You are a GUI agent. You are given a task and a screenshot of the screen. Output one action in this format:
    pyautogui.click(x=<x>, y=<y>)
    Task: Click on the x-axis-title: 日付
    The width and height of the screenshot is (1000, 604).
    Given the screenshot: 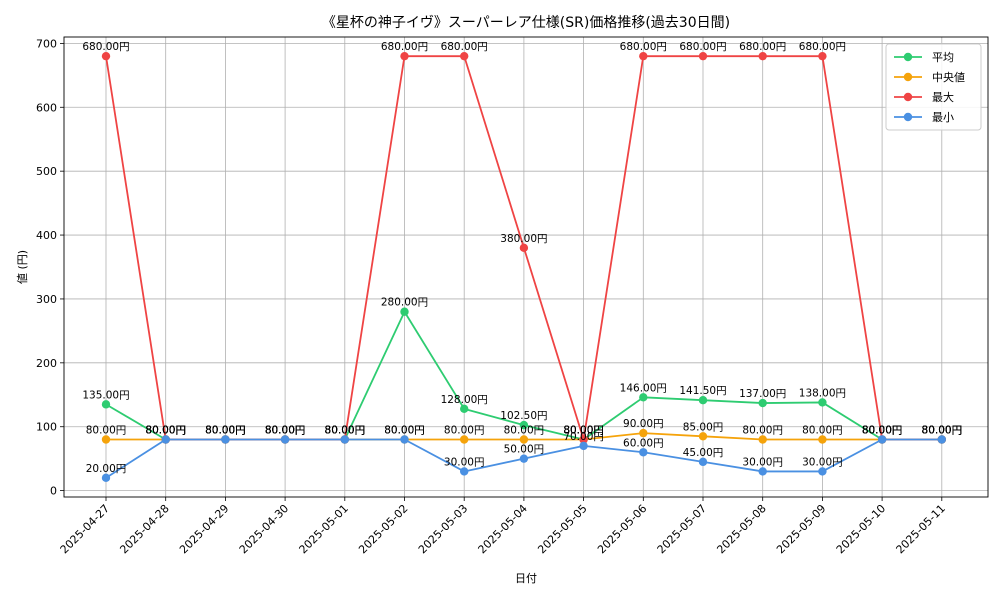 What is the action you would take?
    pyautogui.click(x=526, y=578)
    